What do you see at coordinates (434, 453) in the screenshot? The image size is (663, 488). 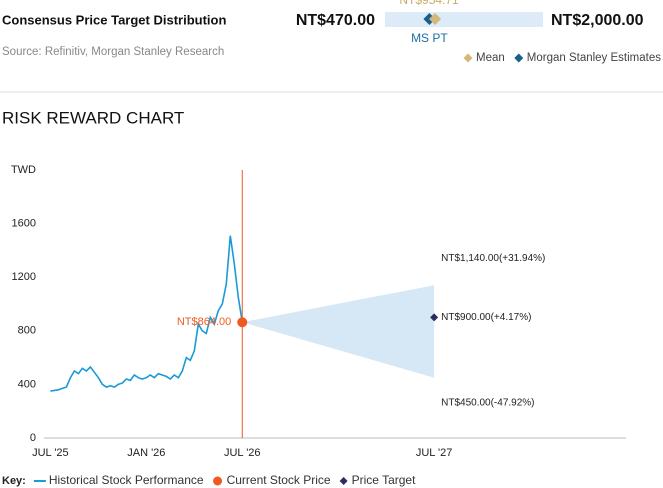 I see `x-tick-label: JUL '27` at bounding box center [434, 453].